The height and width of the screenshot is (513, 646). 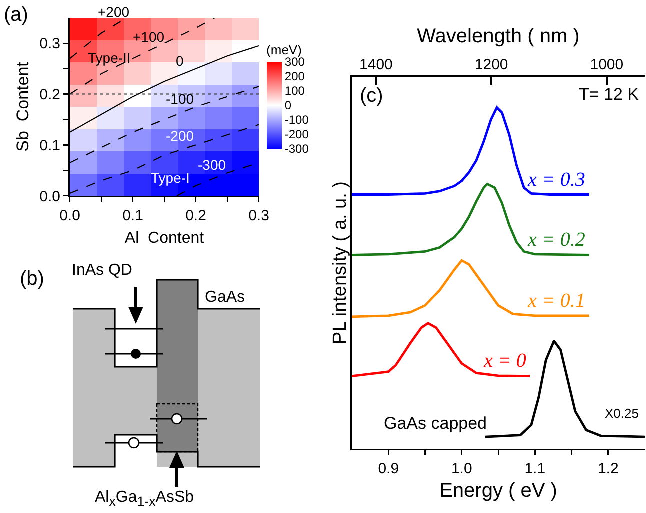 What do you see at coordinates (180, 61) in the screenshot?
I see `series-label: 0` at bounding box center [180, 61].